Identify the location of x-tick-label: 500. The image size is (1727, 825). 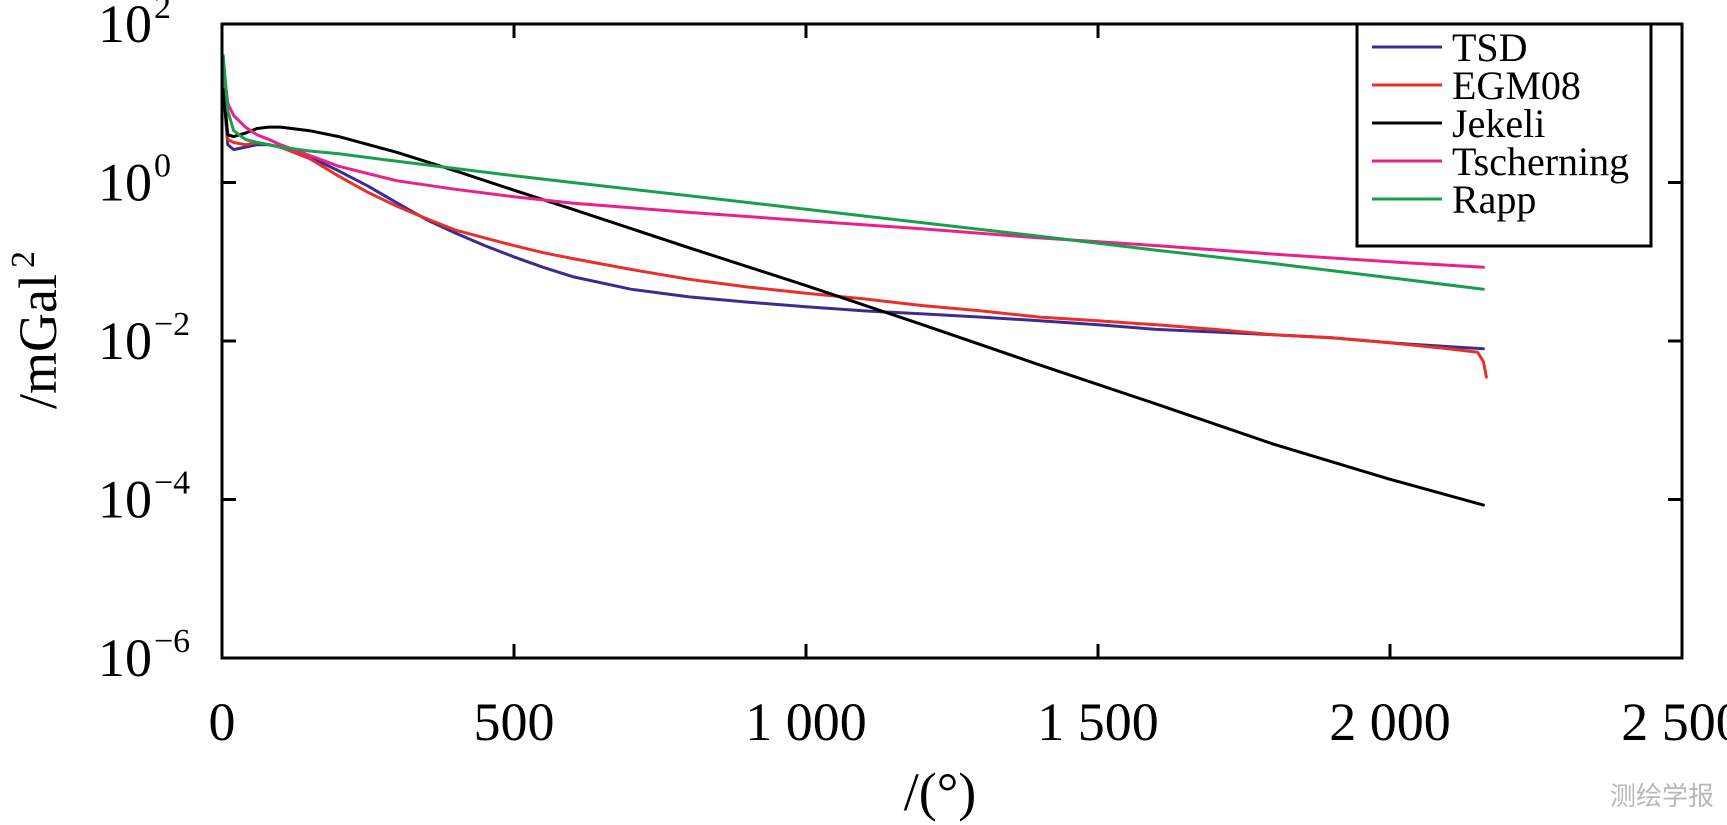
(514, 722).